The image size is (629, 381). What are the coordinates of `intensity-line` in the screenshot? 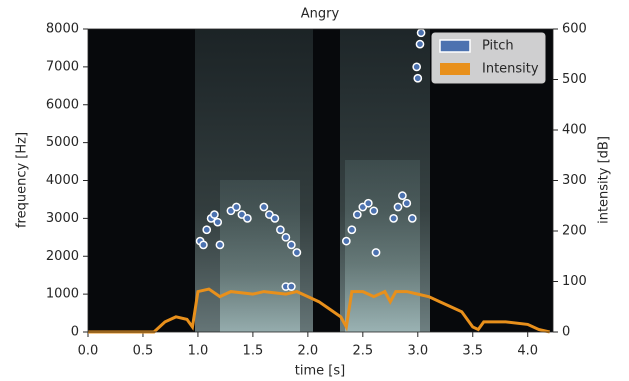 It's located at (319, 310).